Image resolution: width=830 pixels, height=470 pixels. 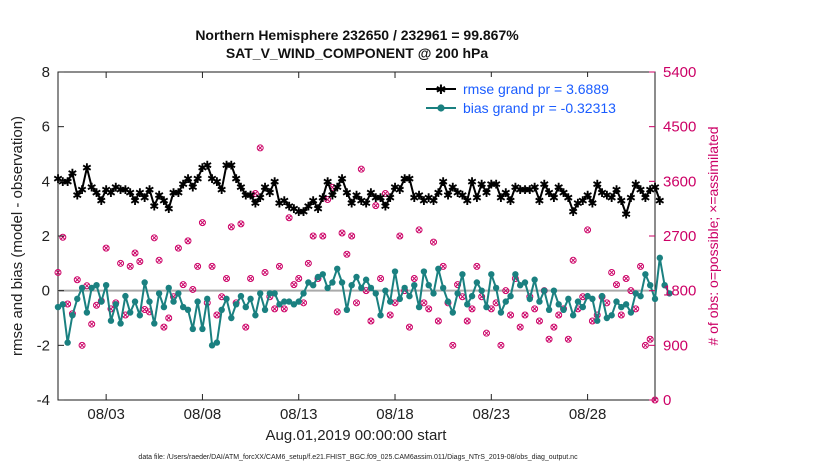 I want to click on y-right-tick-label: 2700, so click(x=679, y=236).